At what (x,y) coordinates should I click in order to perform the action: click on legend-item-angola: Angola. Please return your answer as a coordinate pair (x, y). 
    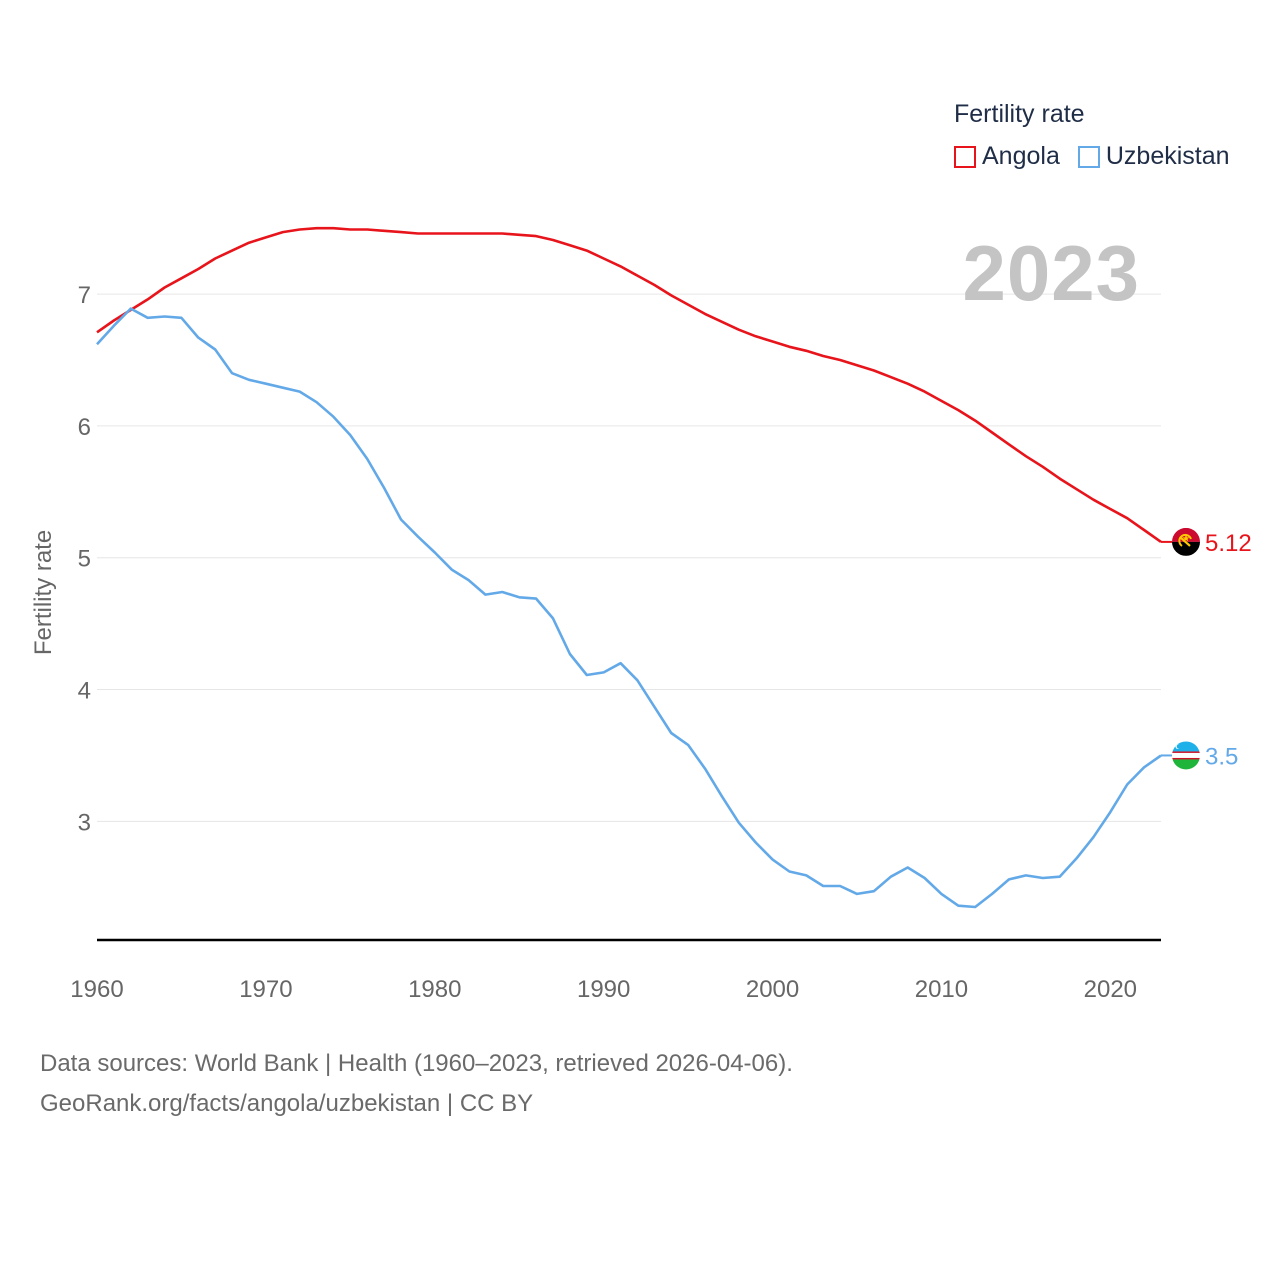
    Looking at the image, I should click on (1007, 156).